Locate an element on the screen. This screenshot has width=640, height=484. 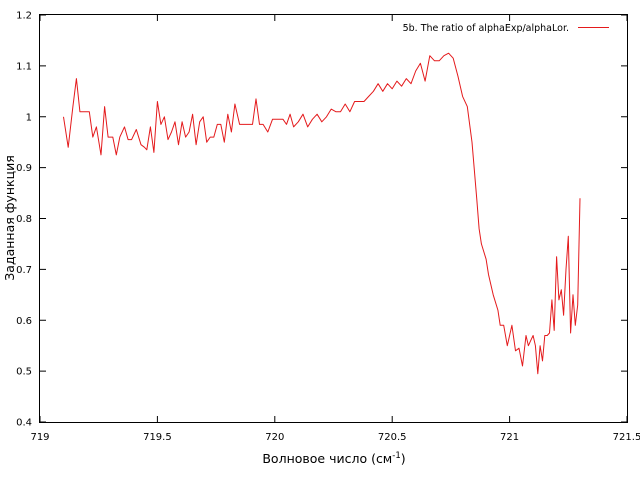
y-tick-label: 1 is located at coordinates (29, 117).